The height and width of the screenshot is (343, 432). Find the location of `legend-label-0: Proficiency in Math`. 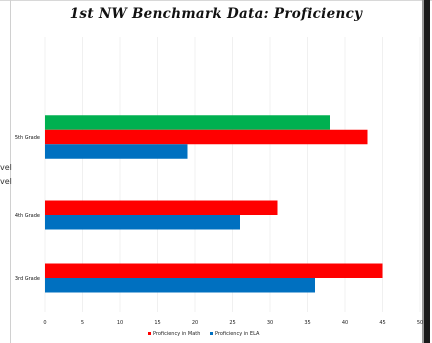

legend-label-0: Proficiency in Math is located at coordinates (176, 334).